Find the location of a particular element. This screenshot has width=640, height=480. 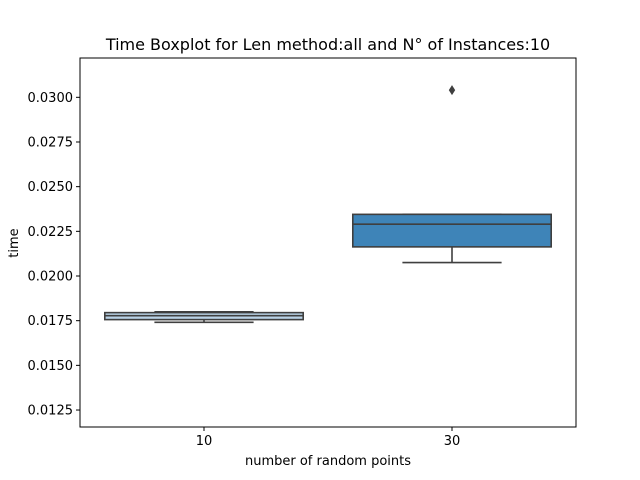

y-tick-label: 0.0250 is located at coordinates (51, 187).